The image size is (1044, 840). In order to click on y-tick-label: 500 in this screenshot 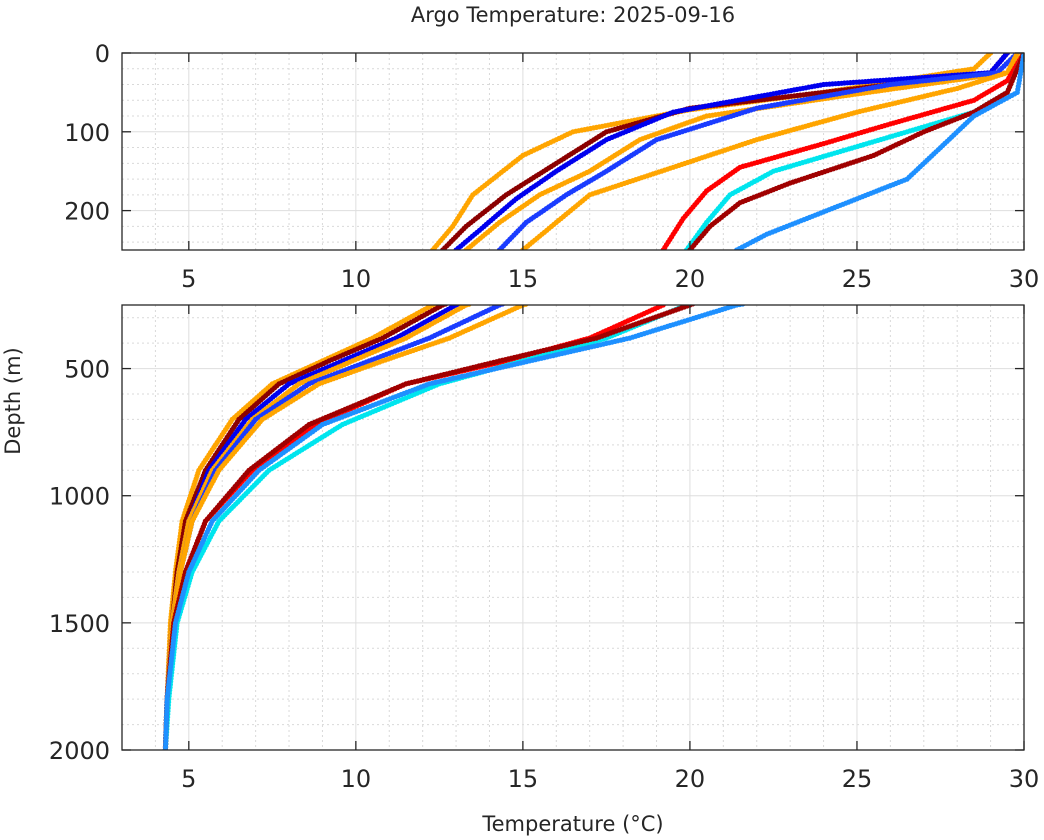, I will do `click(87, 370)`.